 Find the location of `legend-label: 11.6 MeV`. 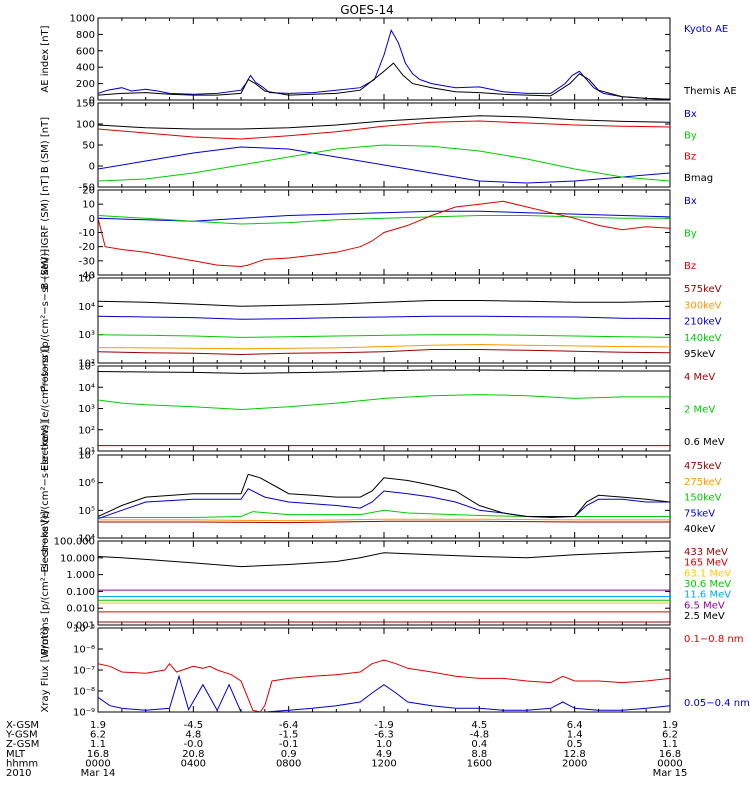

legend-label: 11.6 MeV is located at coordinates (707, 595).